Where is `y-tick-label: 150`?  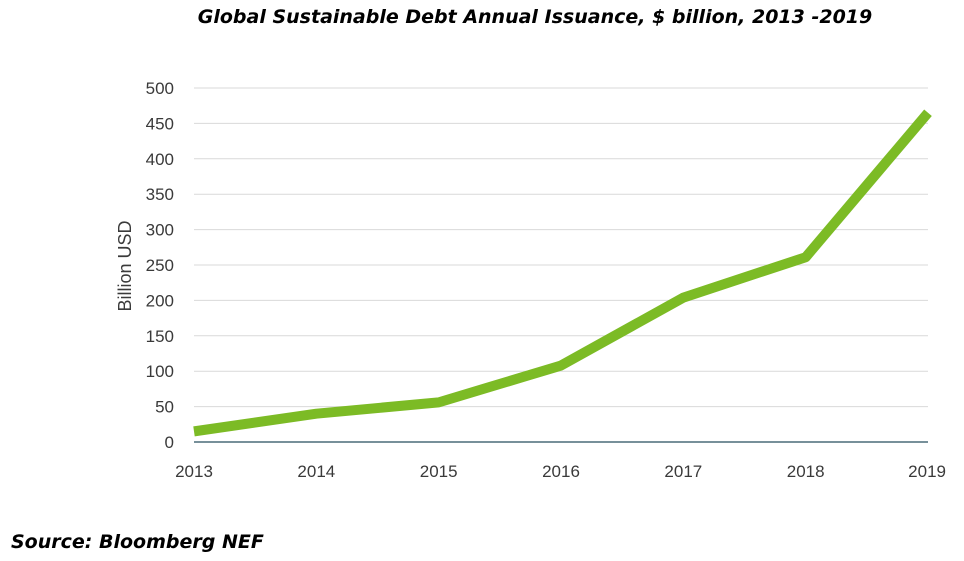
y-tick-label: 150 is located at coordinates (160, 336).